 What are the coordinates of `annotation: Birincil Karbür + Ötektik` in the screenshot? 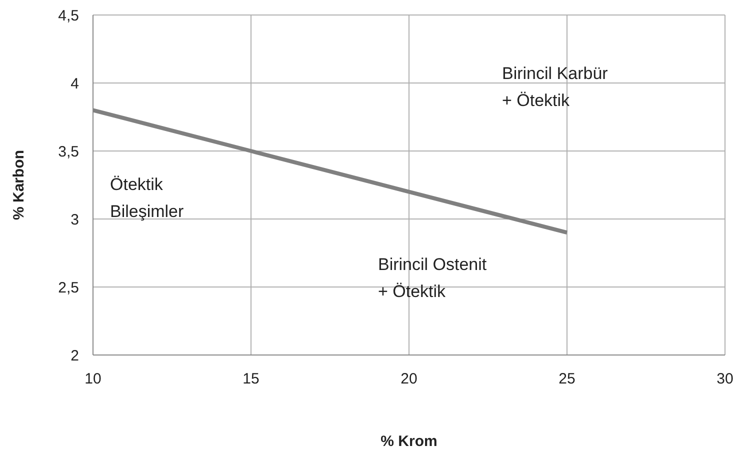 It's located at (555, 87).